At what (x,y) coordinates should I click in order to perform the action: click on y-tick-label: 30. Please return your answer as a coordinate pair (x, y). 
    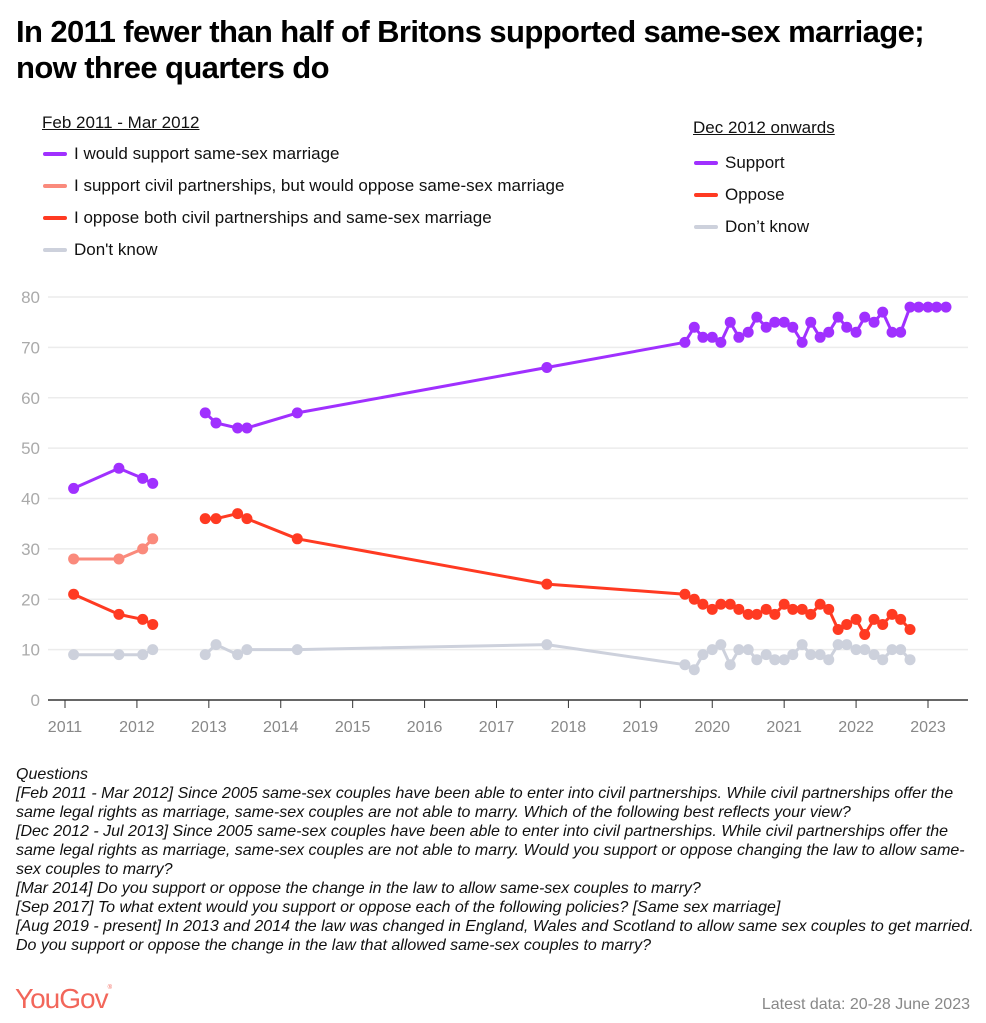
    Looking at the image, I should click on (30, 549).